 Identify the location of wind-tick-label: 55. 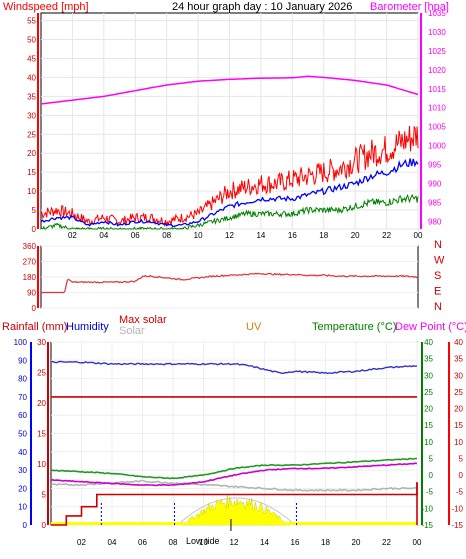
(31, 21).